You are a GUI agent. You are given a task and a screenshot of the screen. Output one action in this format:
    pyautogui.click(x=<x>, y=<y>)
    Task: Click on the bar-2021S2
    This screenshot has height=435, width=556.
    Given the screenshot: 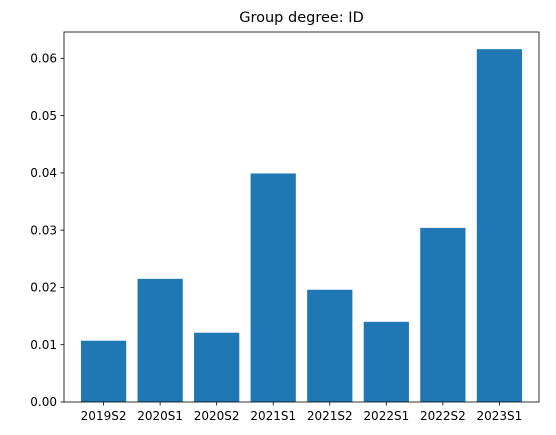 What is the action you would take?
    pyautogui.click(x=330, y=345)
    